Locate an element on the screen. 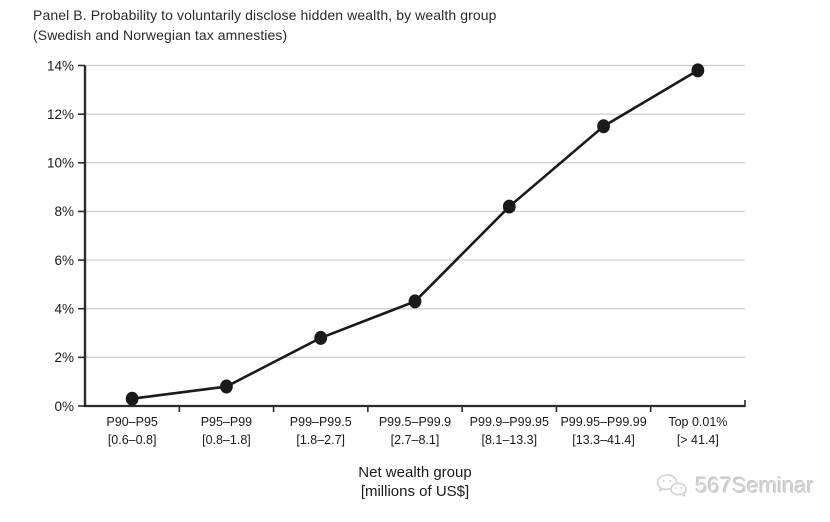 The width and height of the screenshot is (830, 522). chart-title-line2: (Swedish and Norwegian tax amnesties) is located at coordinates (160, 35).